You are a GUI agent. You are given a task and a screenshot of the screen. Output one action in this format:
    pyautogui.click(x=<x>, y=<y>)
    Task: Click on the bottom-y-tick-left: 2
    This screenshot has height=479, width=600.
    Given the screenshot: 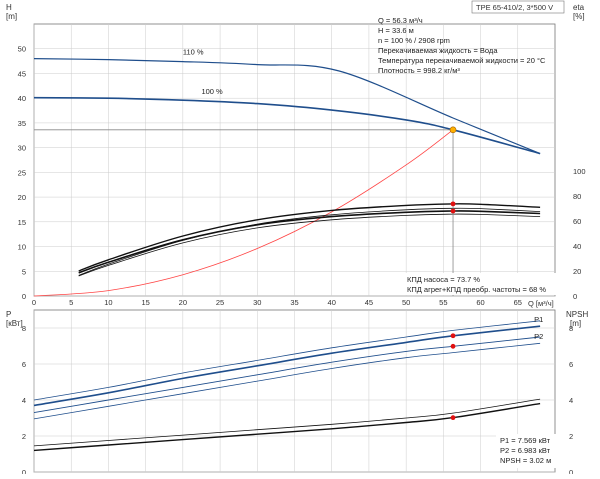 What is the action you would take?
    pyautogui.click(x=24, y=436)
    